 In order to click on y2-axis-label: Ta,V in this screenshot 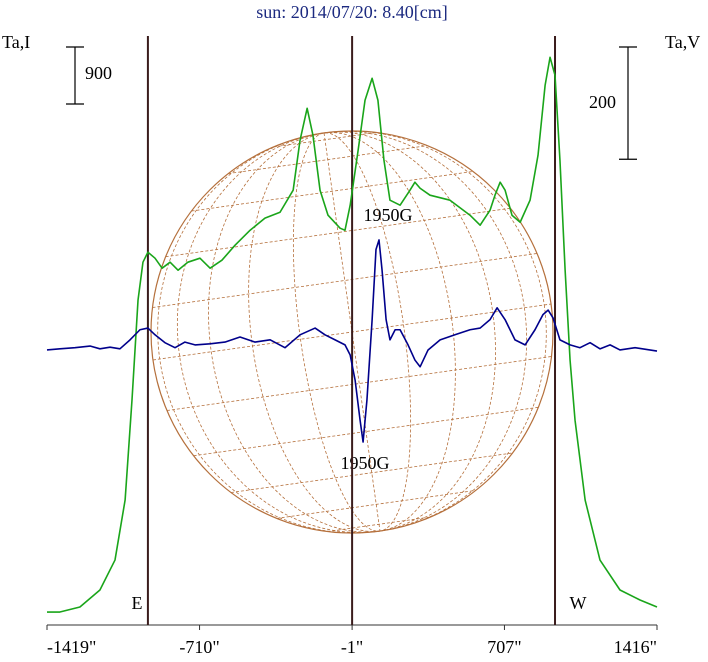, I will do `click(682, 42)`.